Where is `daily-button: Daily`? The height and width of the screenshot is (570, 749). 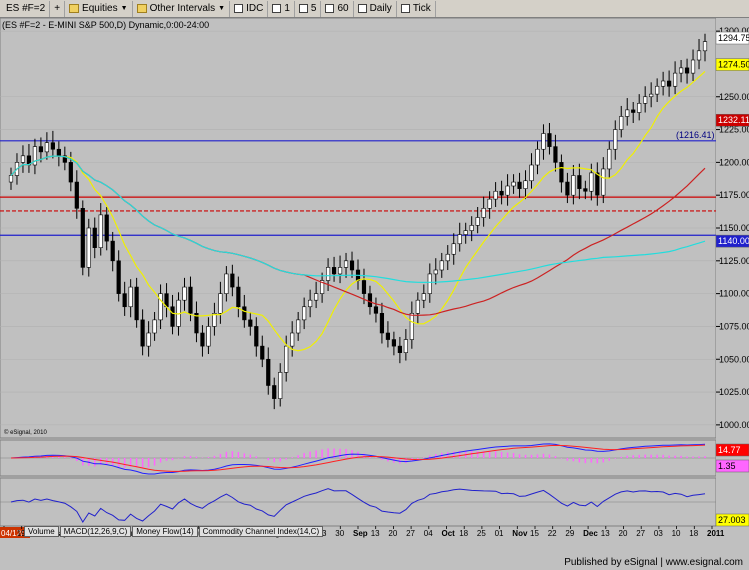
daily-button: Daily is located at coordinates (375, 8).